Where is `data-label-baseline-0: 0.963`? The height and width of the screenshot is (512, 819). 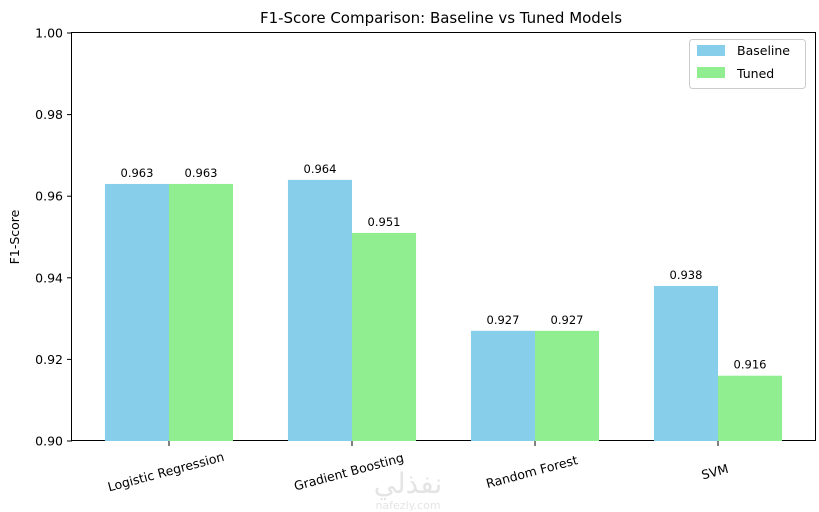 data-label-baseline-0: 0.963 is located at coordinates (137, 173).